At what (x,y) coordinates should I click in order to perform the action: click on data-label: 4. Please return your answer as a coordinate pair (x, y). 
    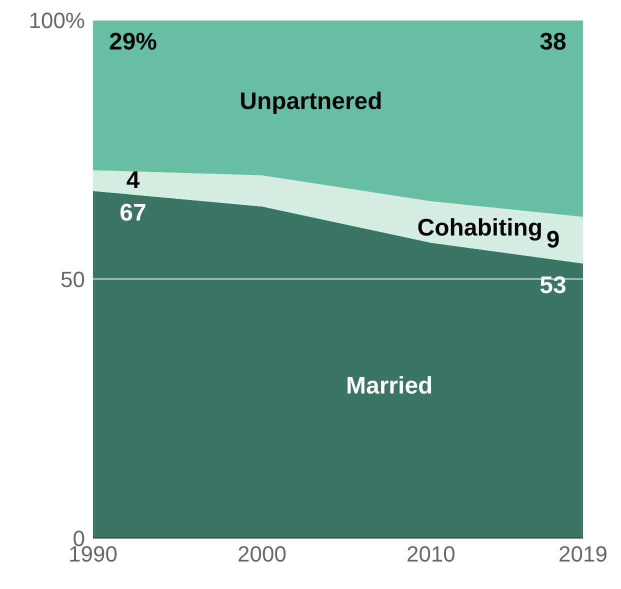
    Looking at the image, I should click on (133, 180).